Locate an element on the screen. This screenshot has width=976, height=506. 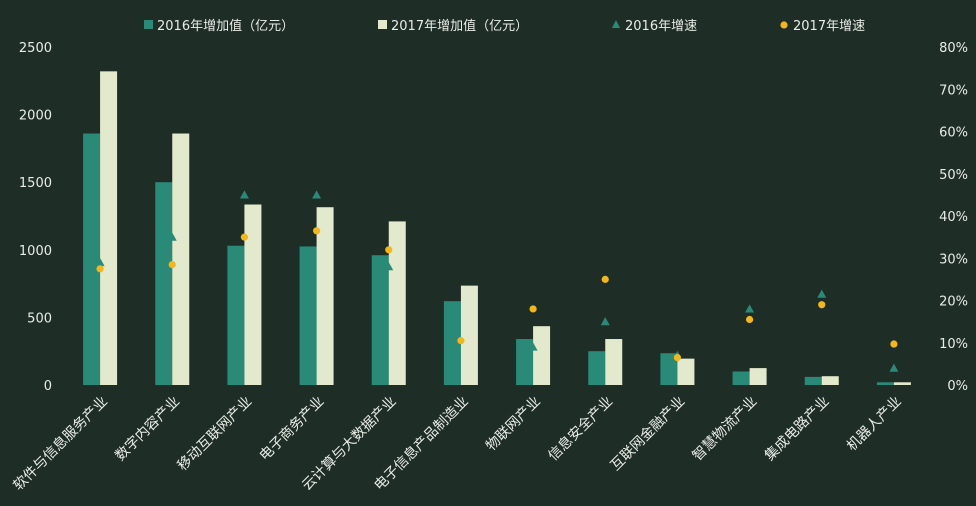
legend-label: 2017年增速 is located at coordinates (829, 26).